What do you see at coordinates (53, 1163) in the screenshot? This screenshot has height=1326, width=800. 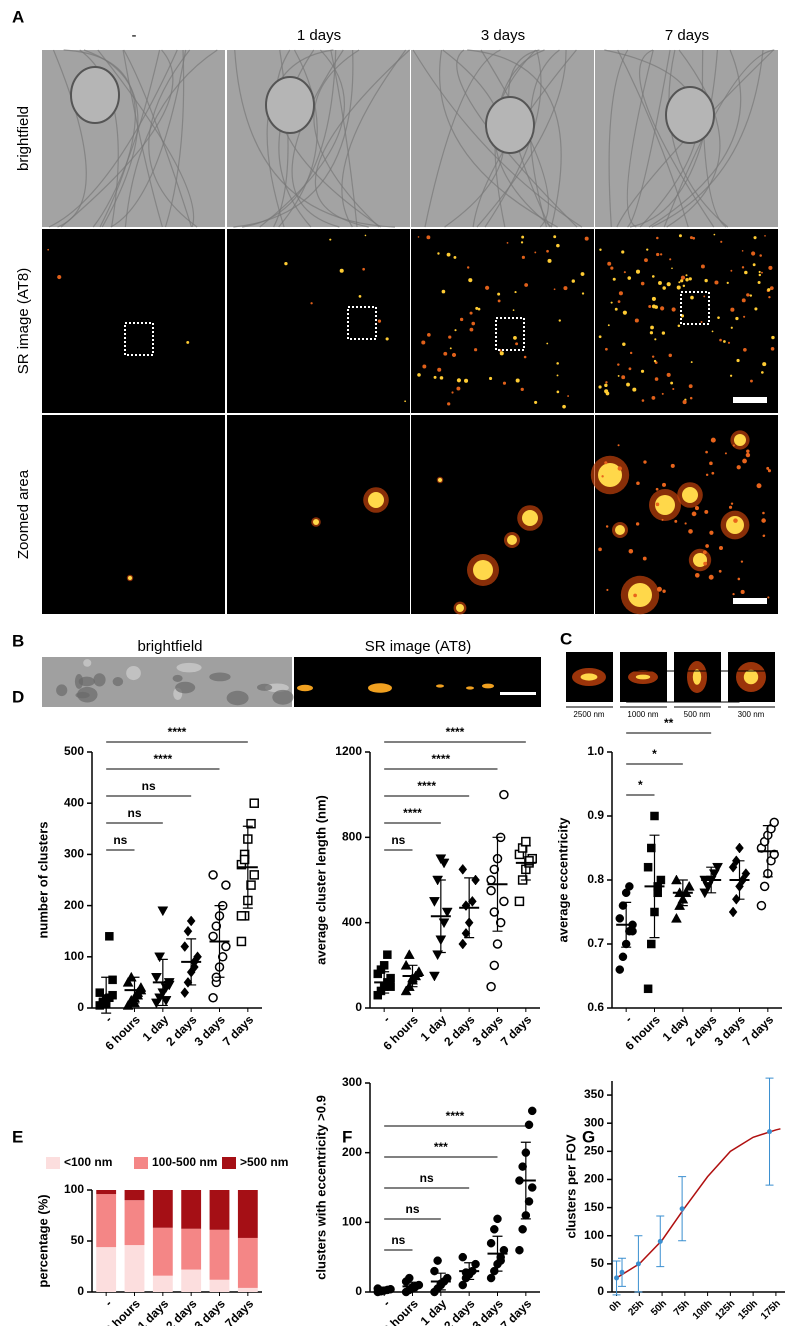 I see `legend-swatch` at bounding box center [53, 1163].